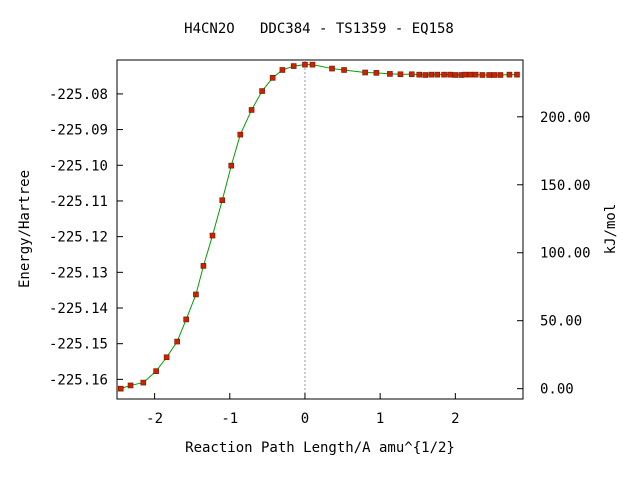 This screenshot has width=640, height=480. I want to click on y2-tick-label: 50.00, so click(561, 322).